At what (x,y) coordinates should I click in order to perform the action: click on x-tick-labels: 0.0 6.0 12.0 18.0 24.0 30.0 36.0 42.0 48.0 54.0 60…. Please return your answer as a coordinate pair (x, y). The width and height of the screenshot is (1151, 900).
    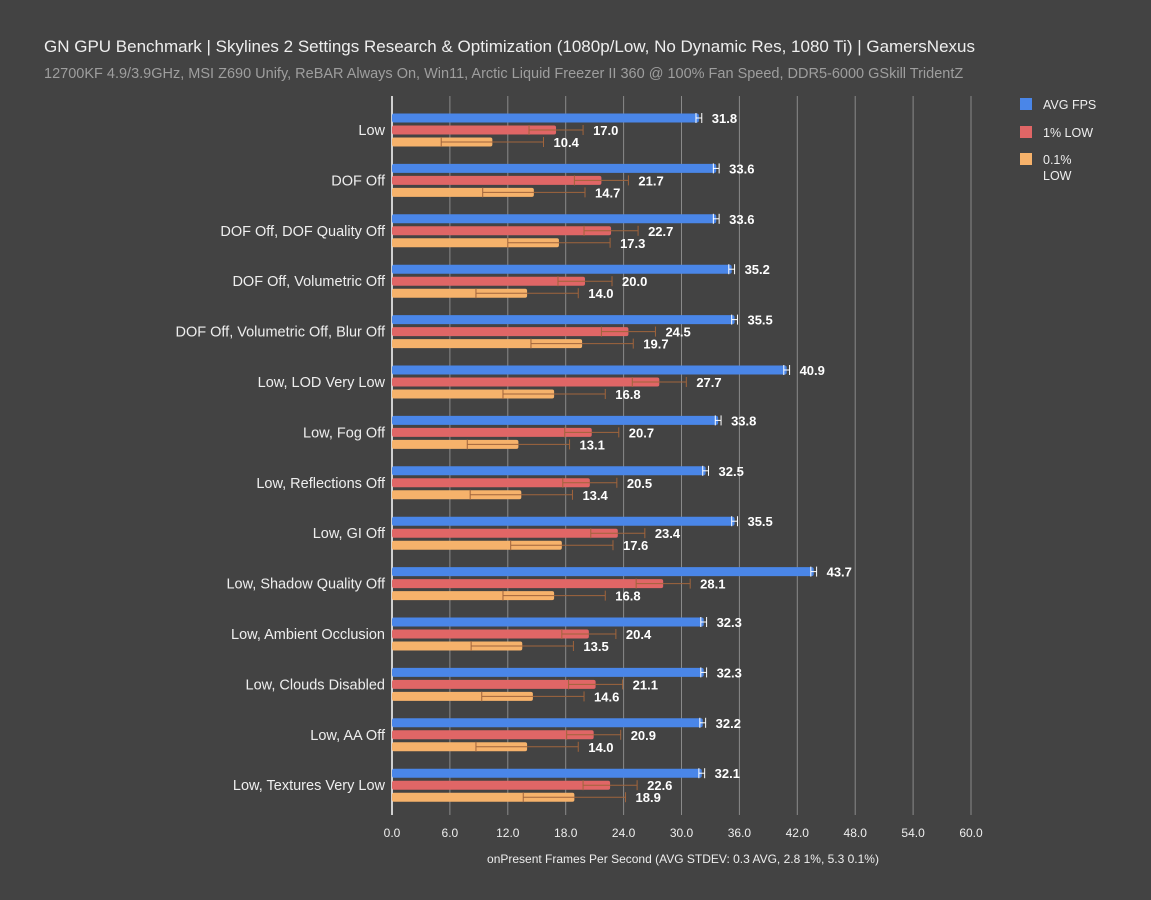
    Looking at the image, I should click on (683, 833).